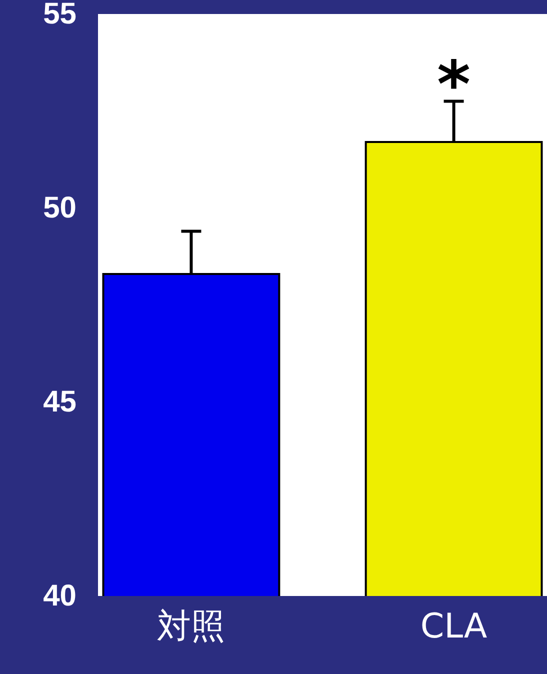 This screenshot has width=547, height=674. What do you see at coordinates (59, 596) in the screenshot?
I see `y-tick-label: 40` at bounding box center [59, 596].